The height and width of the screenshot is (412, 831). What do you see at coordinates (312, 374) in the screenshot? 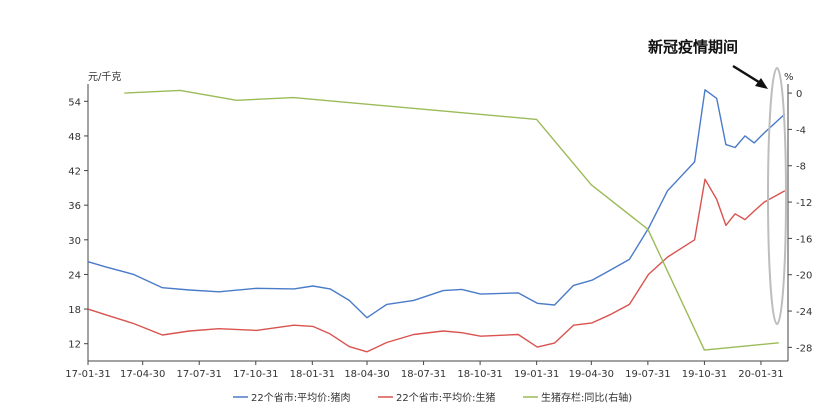
I see `x-tick-label: 18-01-31` at bounding box center [312, 374].